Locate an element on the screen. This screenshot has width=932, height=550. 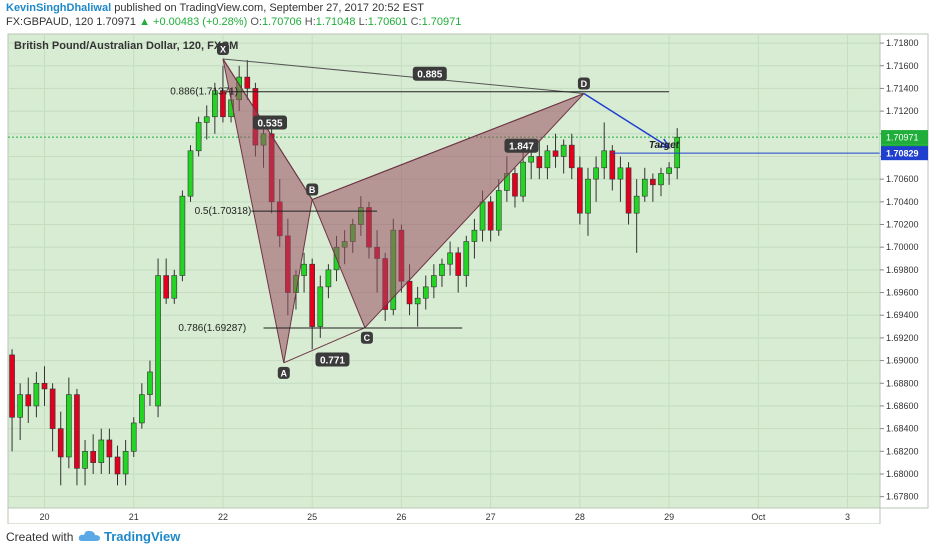
point-label: A is located at coordinates (284, 373).